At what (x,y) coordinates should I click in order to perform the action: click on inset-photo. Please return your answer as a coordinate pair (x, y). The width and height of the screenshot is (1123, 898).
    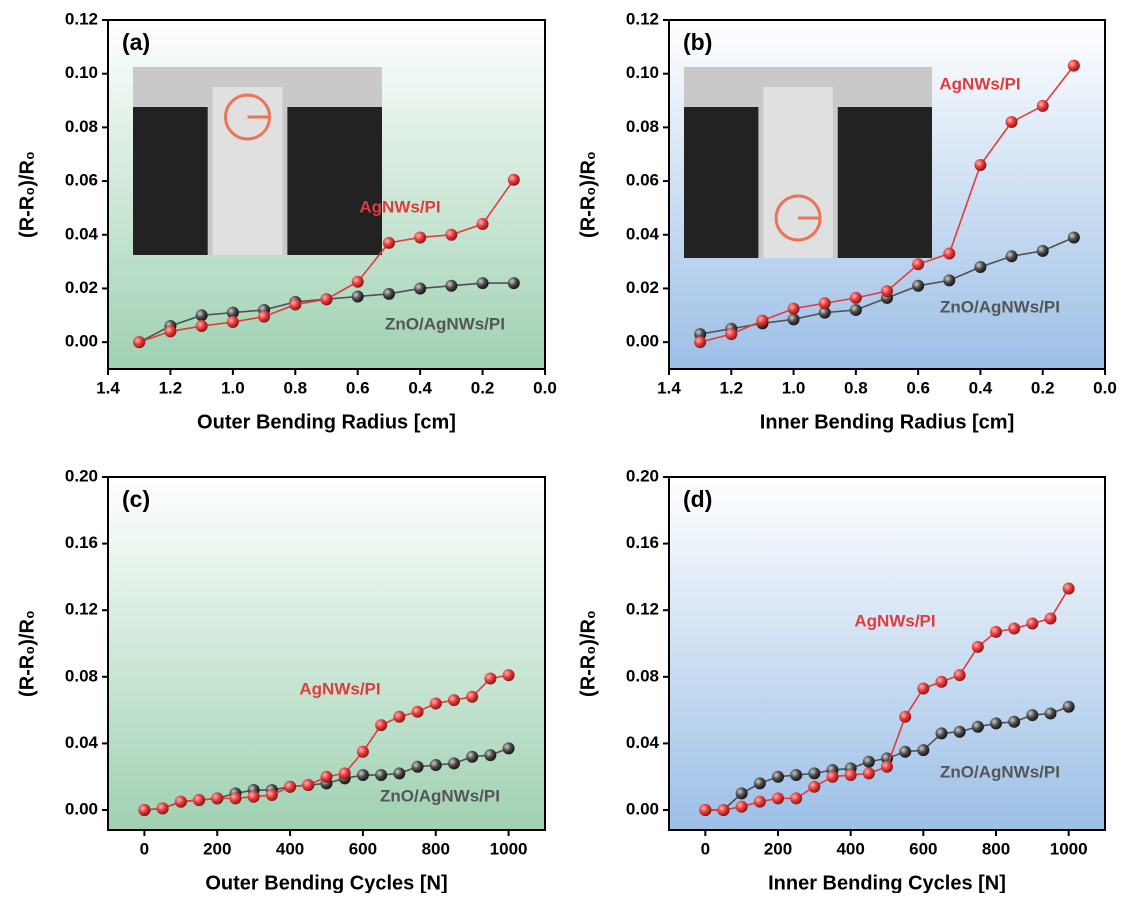
    Looking at the image, I should click on (257, 161).